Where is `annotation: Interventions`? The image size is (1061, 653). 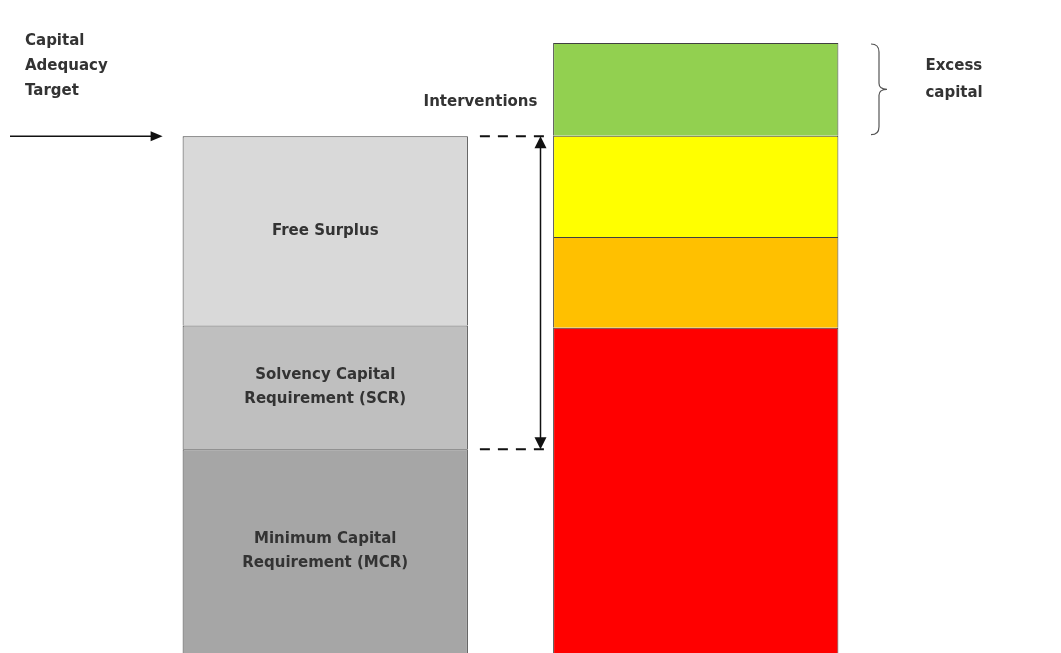 annotation: Interventions is located at coordinates (480, 101).